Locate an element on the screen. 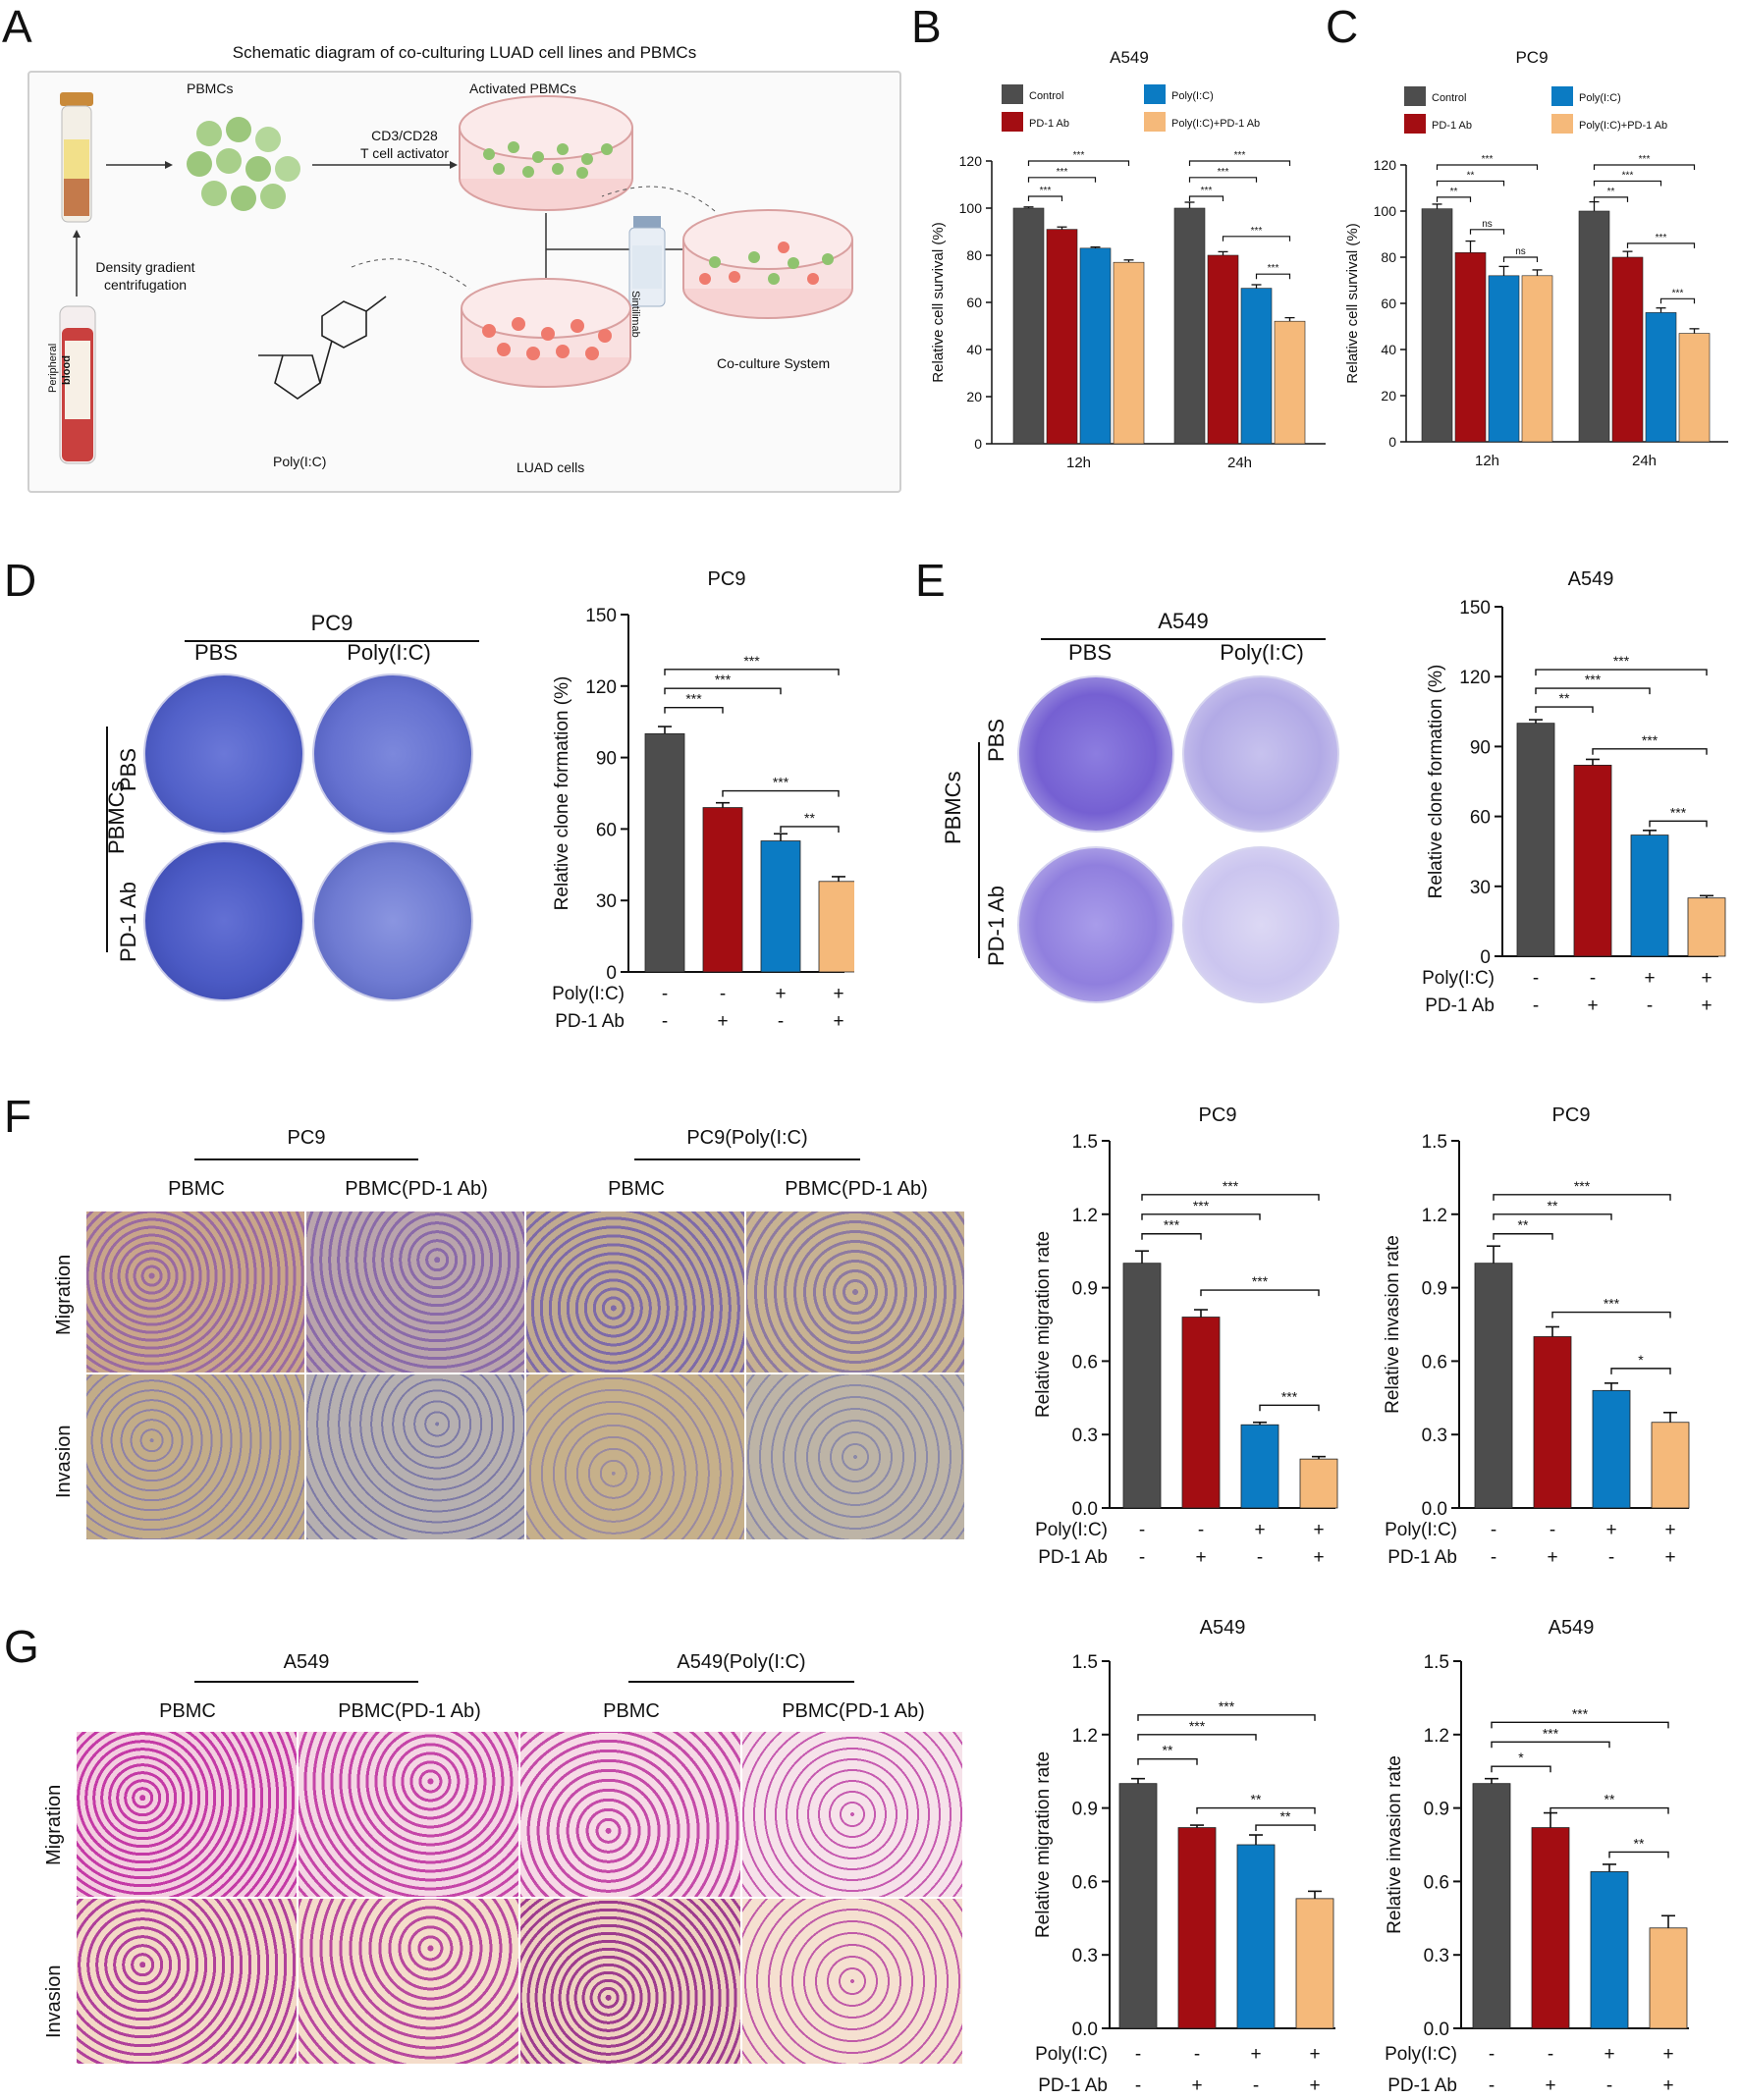 This screenshot has width=1740, height=2100. activator-label-2: T cell activator is located at coordinates (405, 153).